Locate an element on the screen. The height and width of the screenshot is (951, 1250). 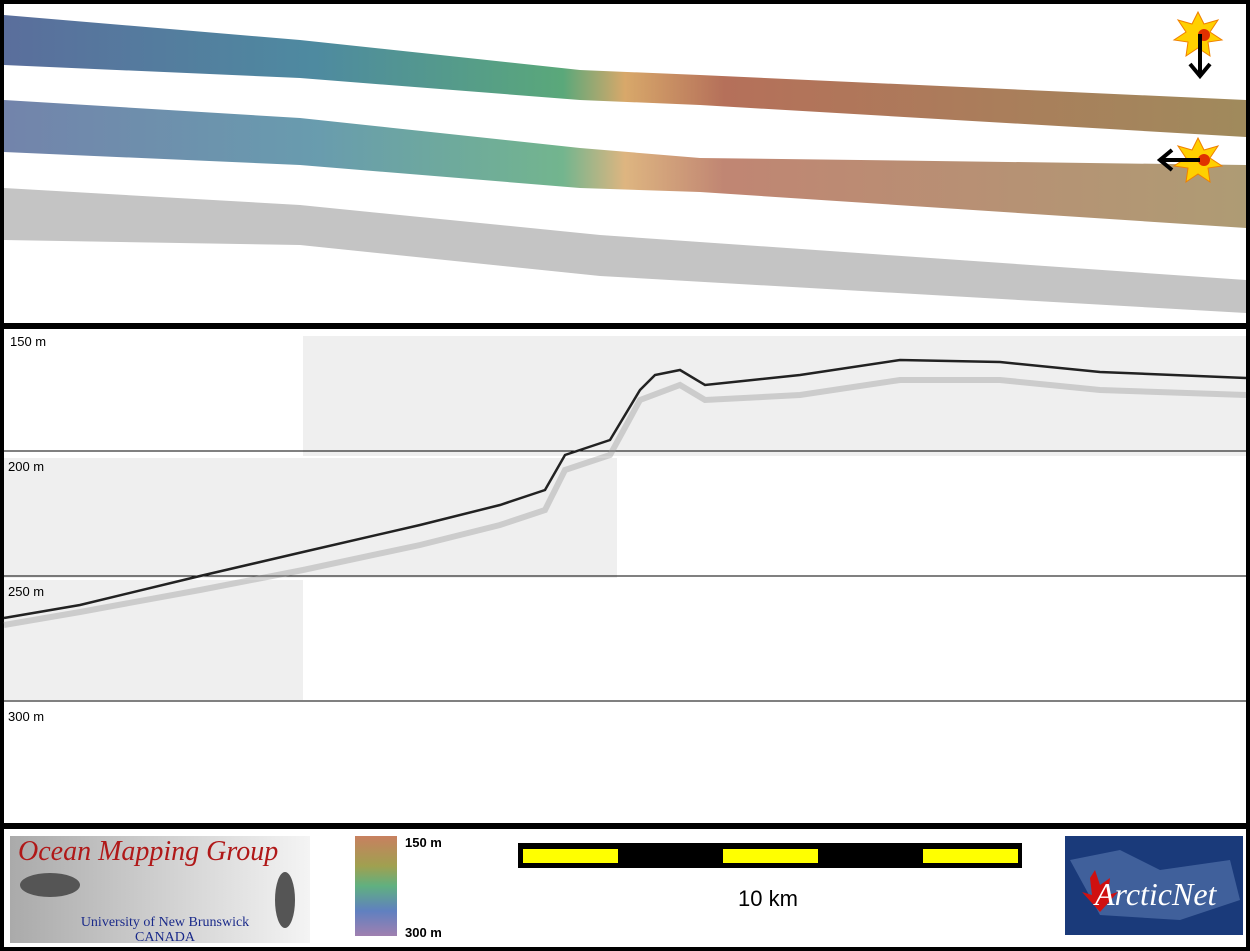
logo-text: University of New Brunswick is located at coordinates (165, 922).